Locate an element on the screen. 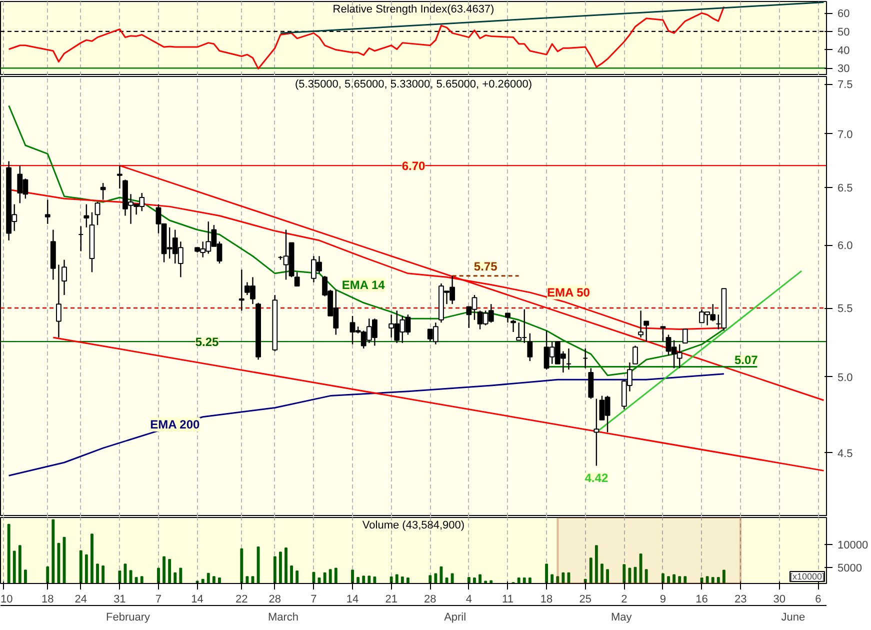 The height and width of the screenshot is (630, 871). y-tick-label: 10000 is located at coordinates (853, 545).